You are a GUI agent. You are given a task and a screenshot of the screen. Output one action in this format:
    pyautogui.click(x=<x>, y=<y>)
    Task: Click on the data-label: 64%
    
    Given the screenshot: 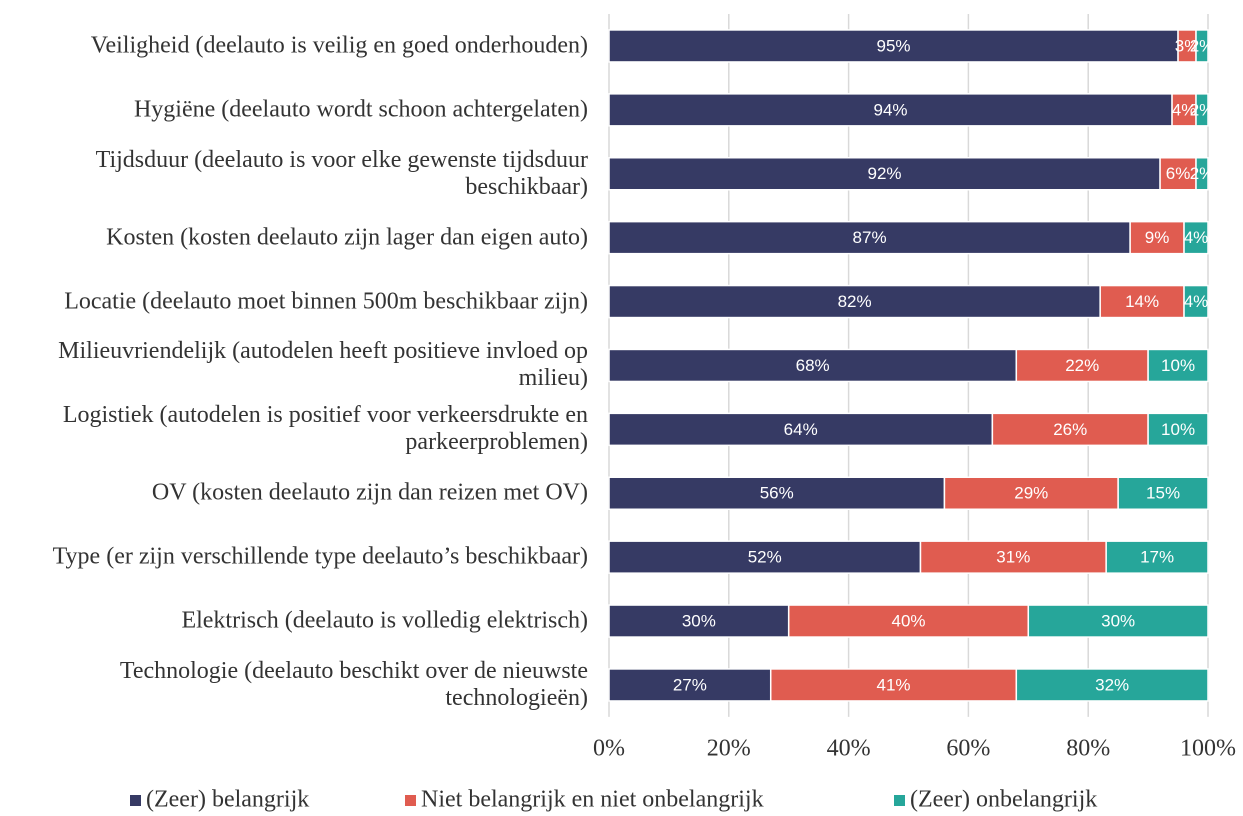 What is the action you would take?
    pyautogui.click(x=801, y=429)
    